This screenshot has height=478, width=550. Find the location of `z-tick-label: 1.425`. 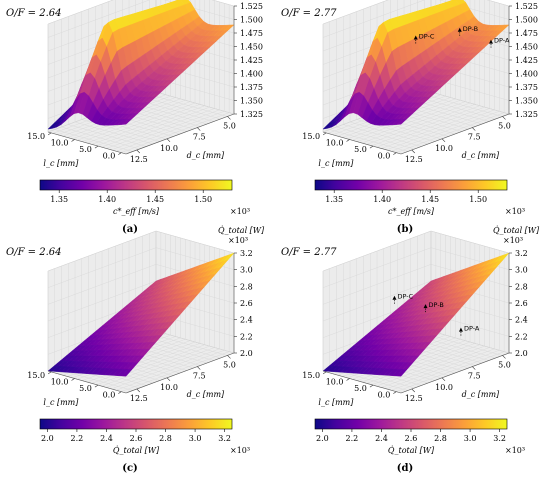

z-tick-label: 1.425 is located at coordinates (526, 60).